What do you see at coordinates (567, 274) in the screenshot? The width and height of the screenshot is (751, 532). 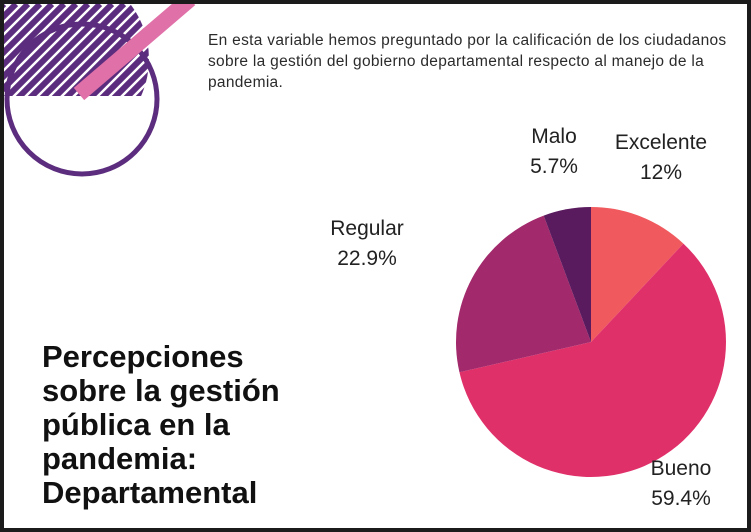 I see `pie-slice-malo` at bounding box center [567, 274].